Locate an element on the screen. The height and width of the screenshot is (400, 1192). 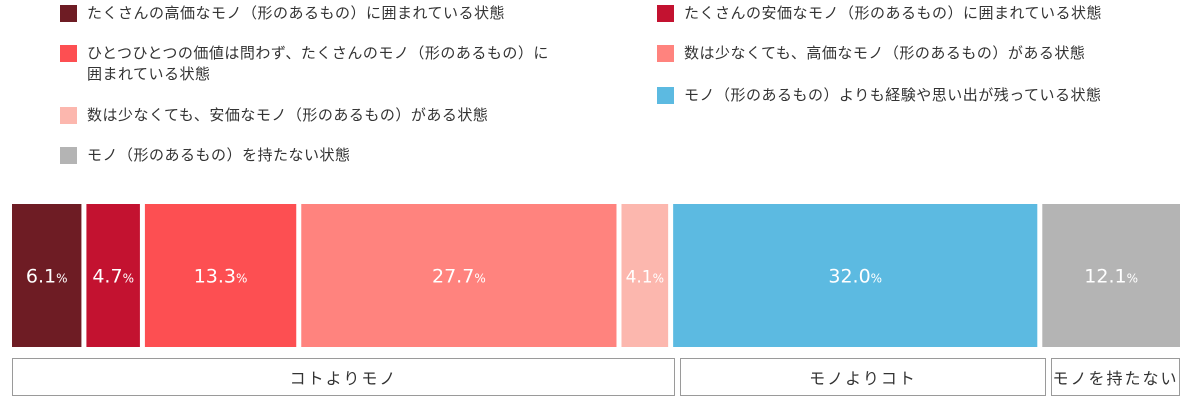
bar-value-label-4: 4.1% is located at coordinates (645, 278).